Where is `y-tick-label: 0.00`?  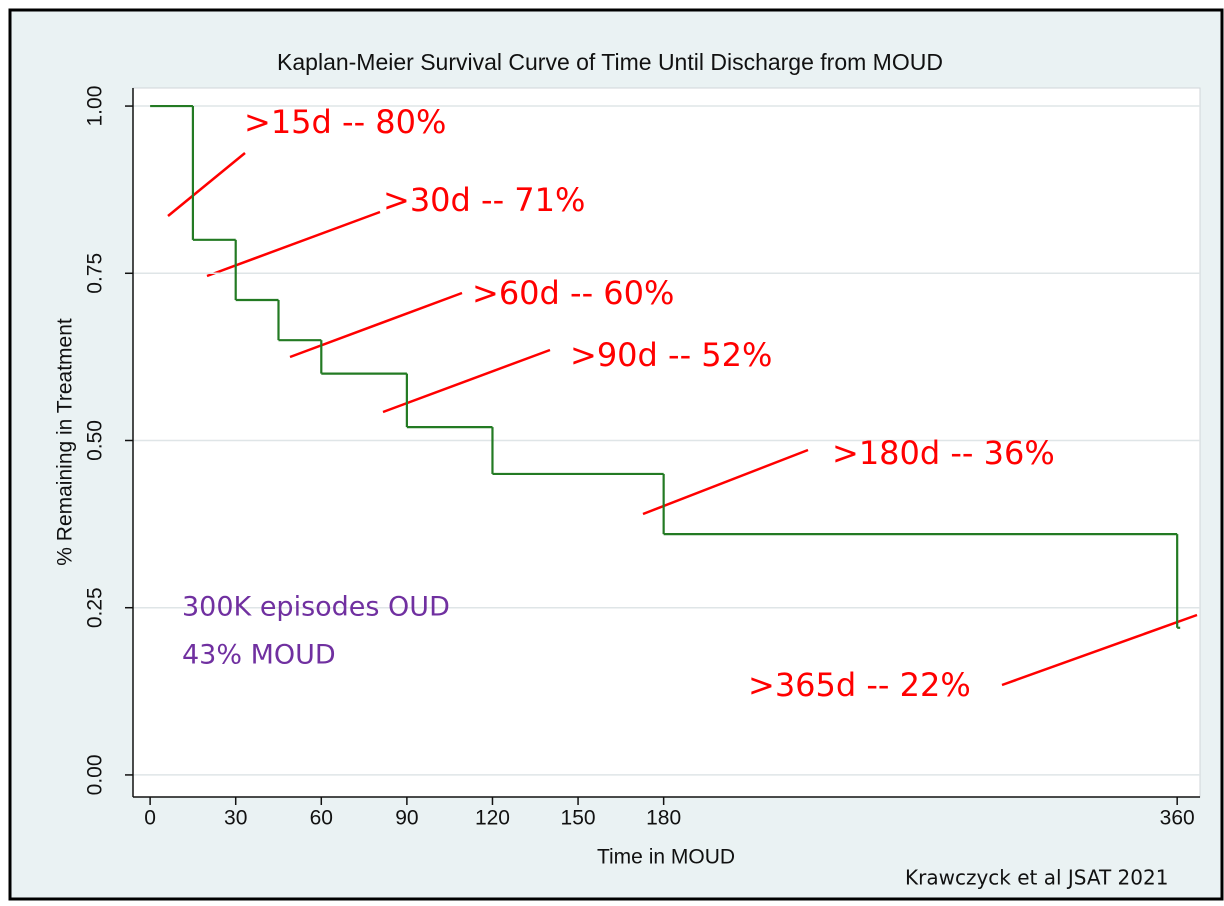
y-tick-label: 0.00 is located at coordinates (95, 774).